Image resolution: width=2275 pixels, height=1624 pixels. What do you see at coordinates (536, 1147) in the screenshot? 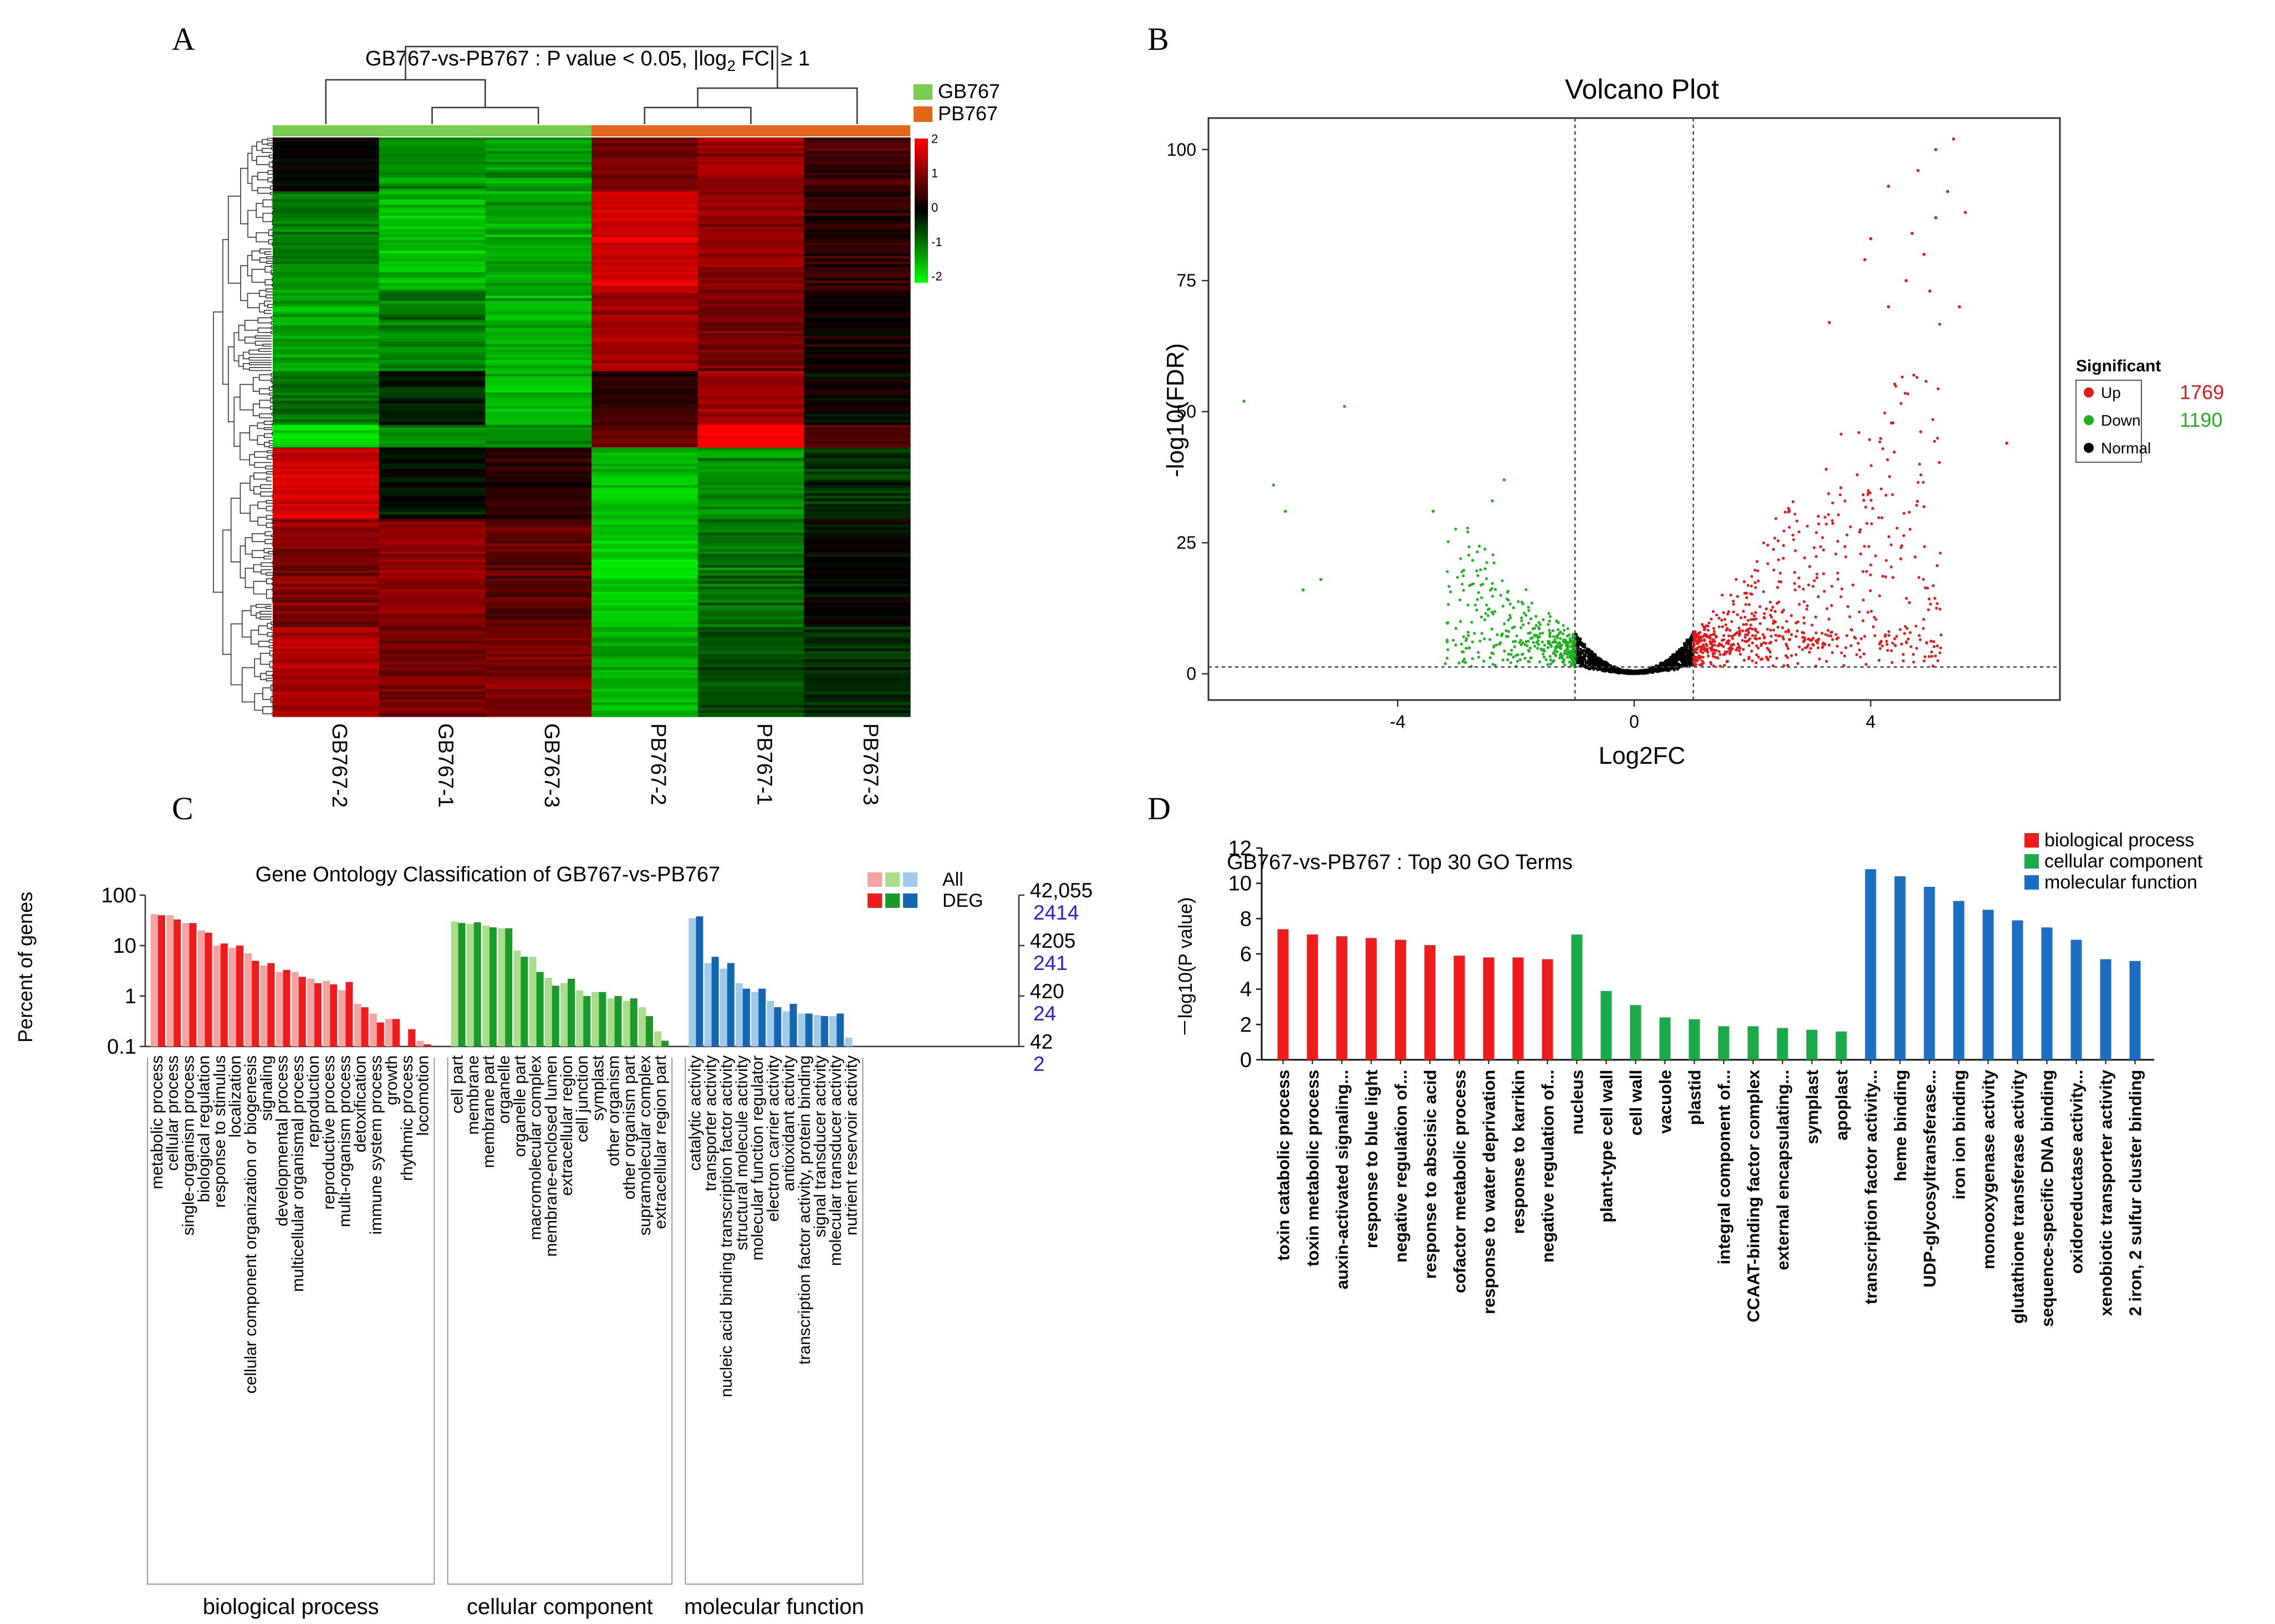
I see `category-label: macromolecular complex` at bounding box center [536, 1147].